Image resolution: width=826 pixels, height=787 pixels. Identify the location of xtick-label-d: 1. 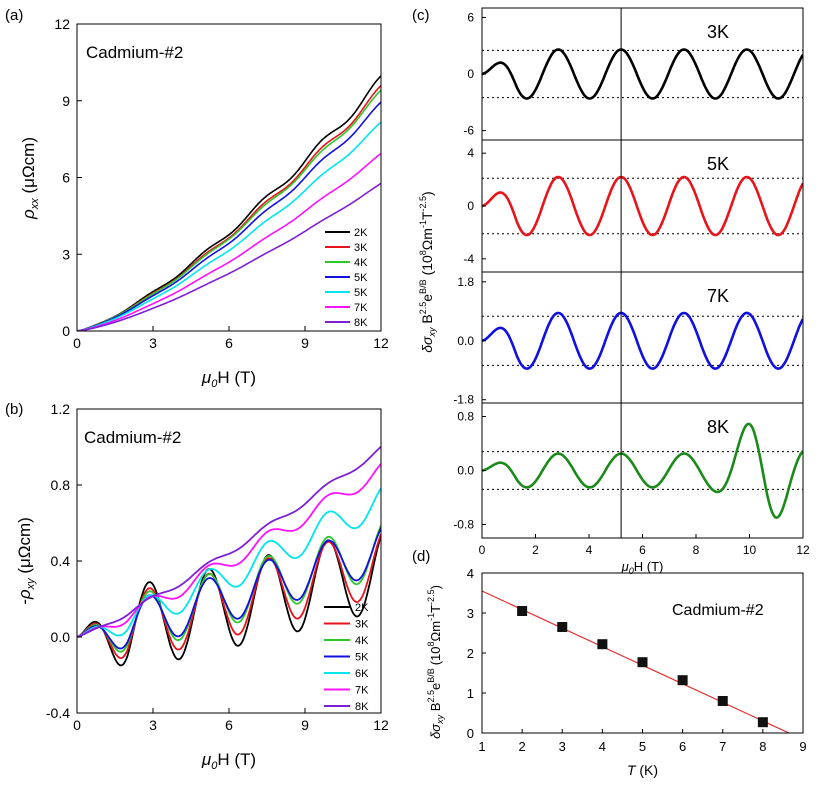
(481, 746).